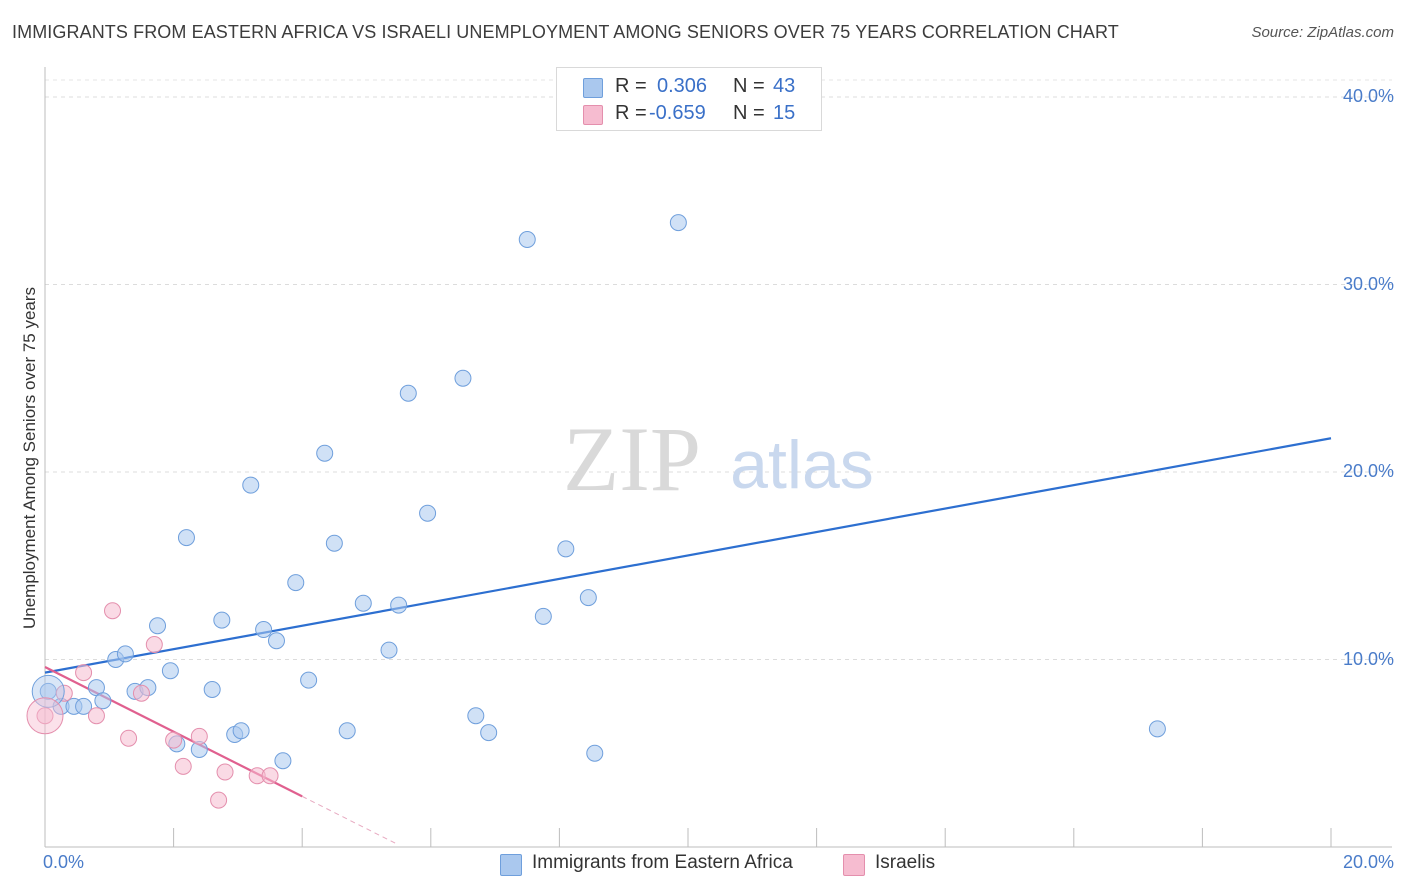 The width and height of the screenshot is (1406, 892). I want to click on legend-row-israelis: R = -0.659 N = 15, so click(689, 115).